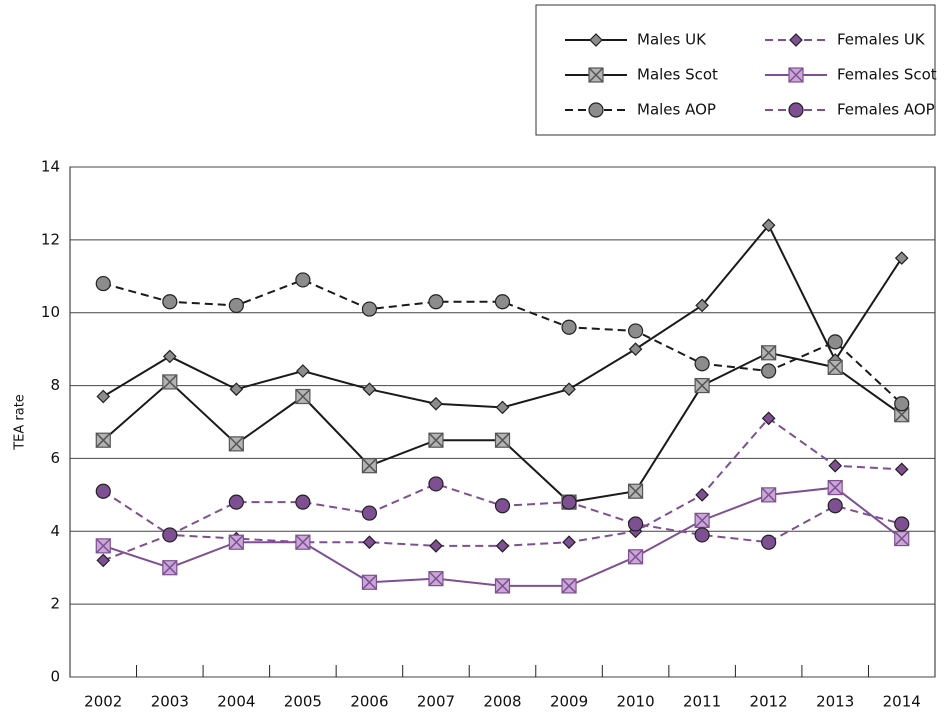 The height and width of the screenshot is (720, 946). I want to click on x-tick-label: 2005, so click(303, 702).